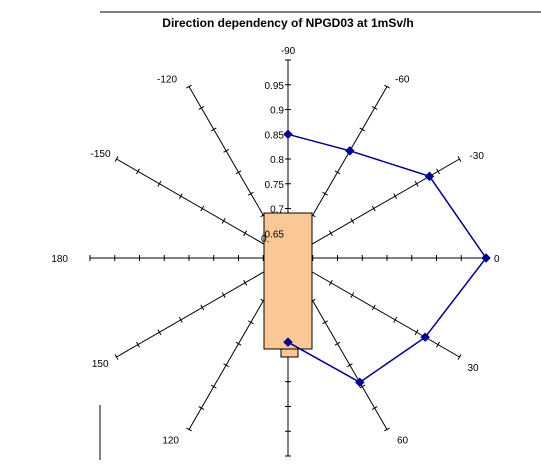  Describe the element at coordinates (289, 353) in the screenshot. I see `detector-cap` at that location.